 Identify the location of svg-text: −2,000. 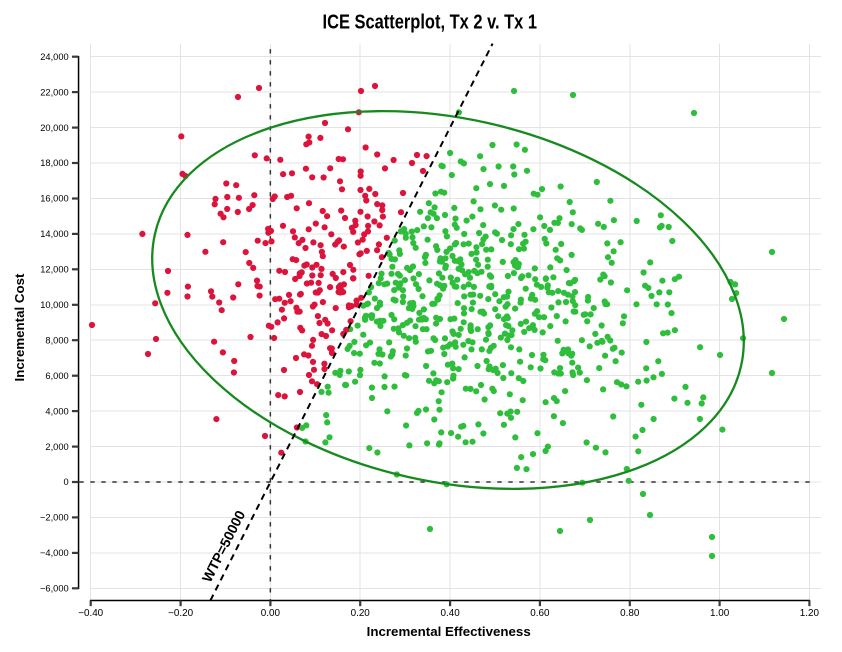
(54, 518).